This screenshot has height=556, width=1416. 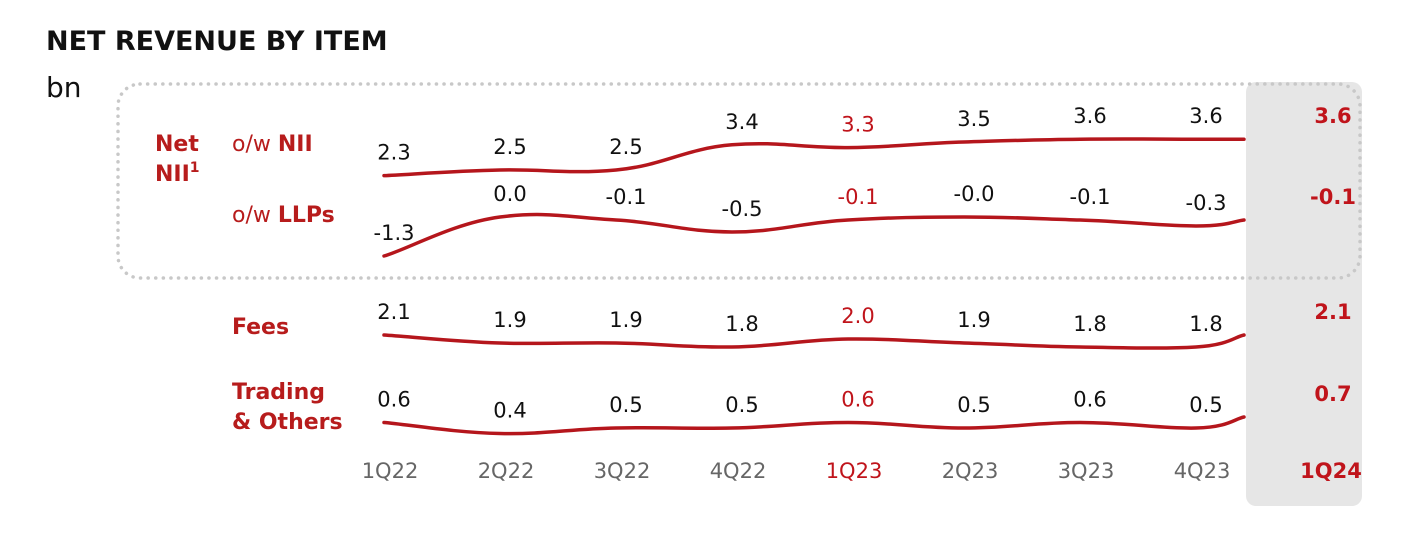 I want to click on row-label-llps-bold: LLPs, so click(x=306, y=215).